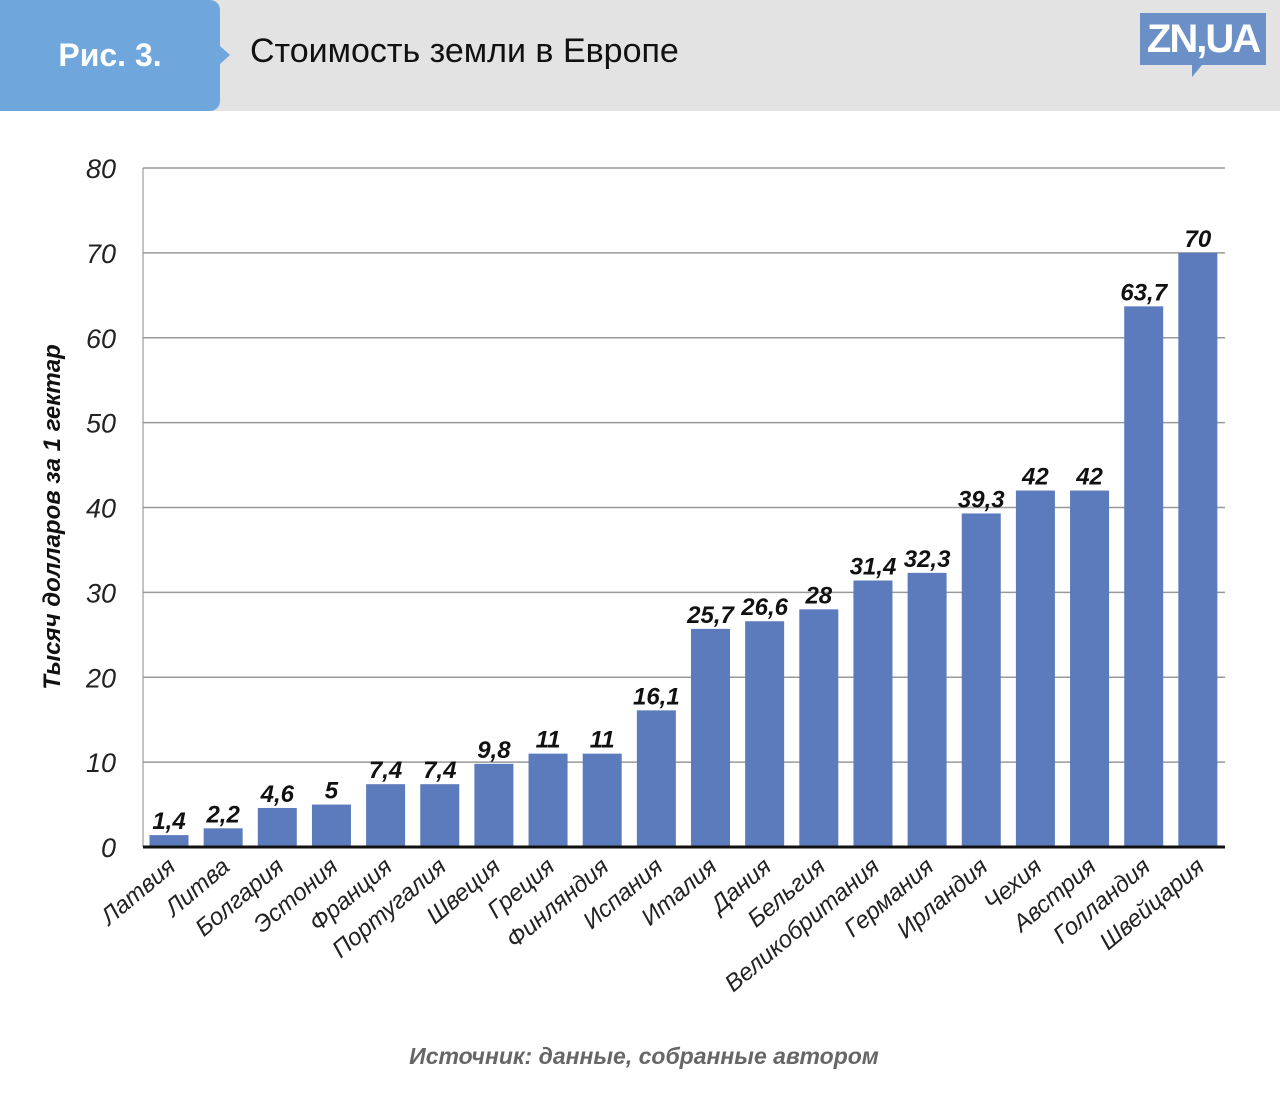 This screenshot has width=1280, height=1096. What do you see at coordinates (494, 750) in the screenshot?
I see `data-label: 9,8` at bounding box center [494, 750].